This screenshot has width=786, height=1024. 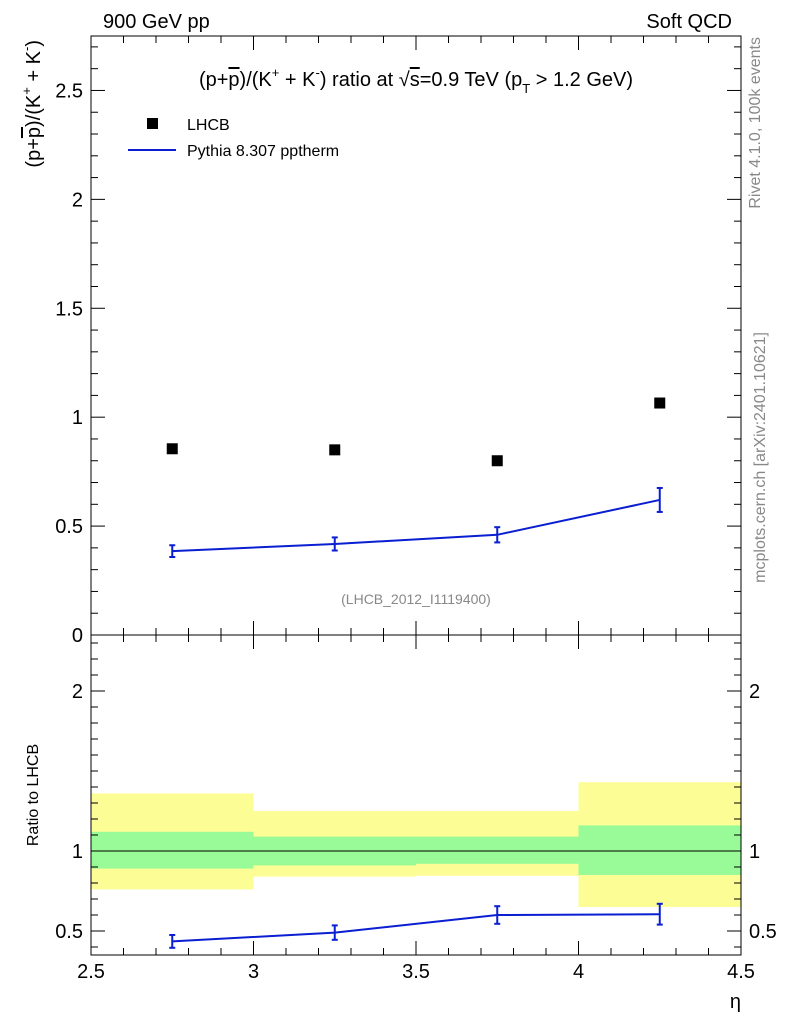 I want to click on ratio-xtick-label: 3, so click(x=253, y=972).